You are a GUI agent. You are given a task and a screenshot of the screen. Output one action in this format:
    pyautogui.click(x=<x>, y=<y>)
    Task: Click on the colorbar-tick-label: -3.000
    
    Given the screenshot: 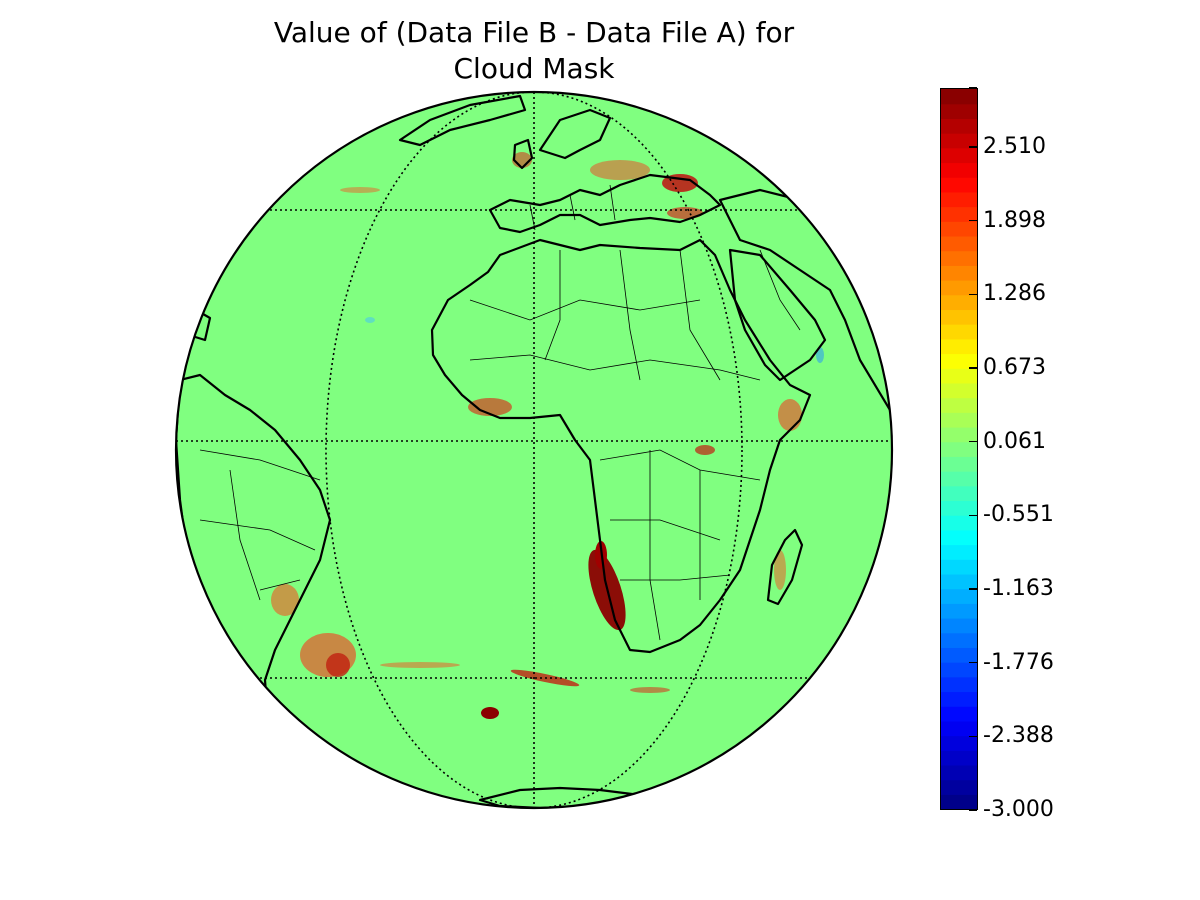 What is the action you would take?
    pyautogui.click(x=1018, y=809)
    